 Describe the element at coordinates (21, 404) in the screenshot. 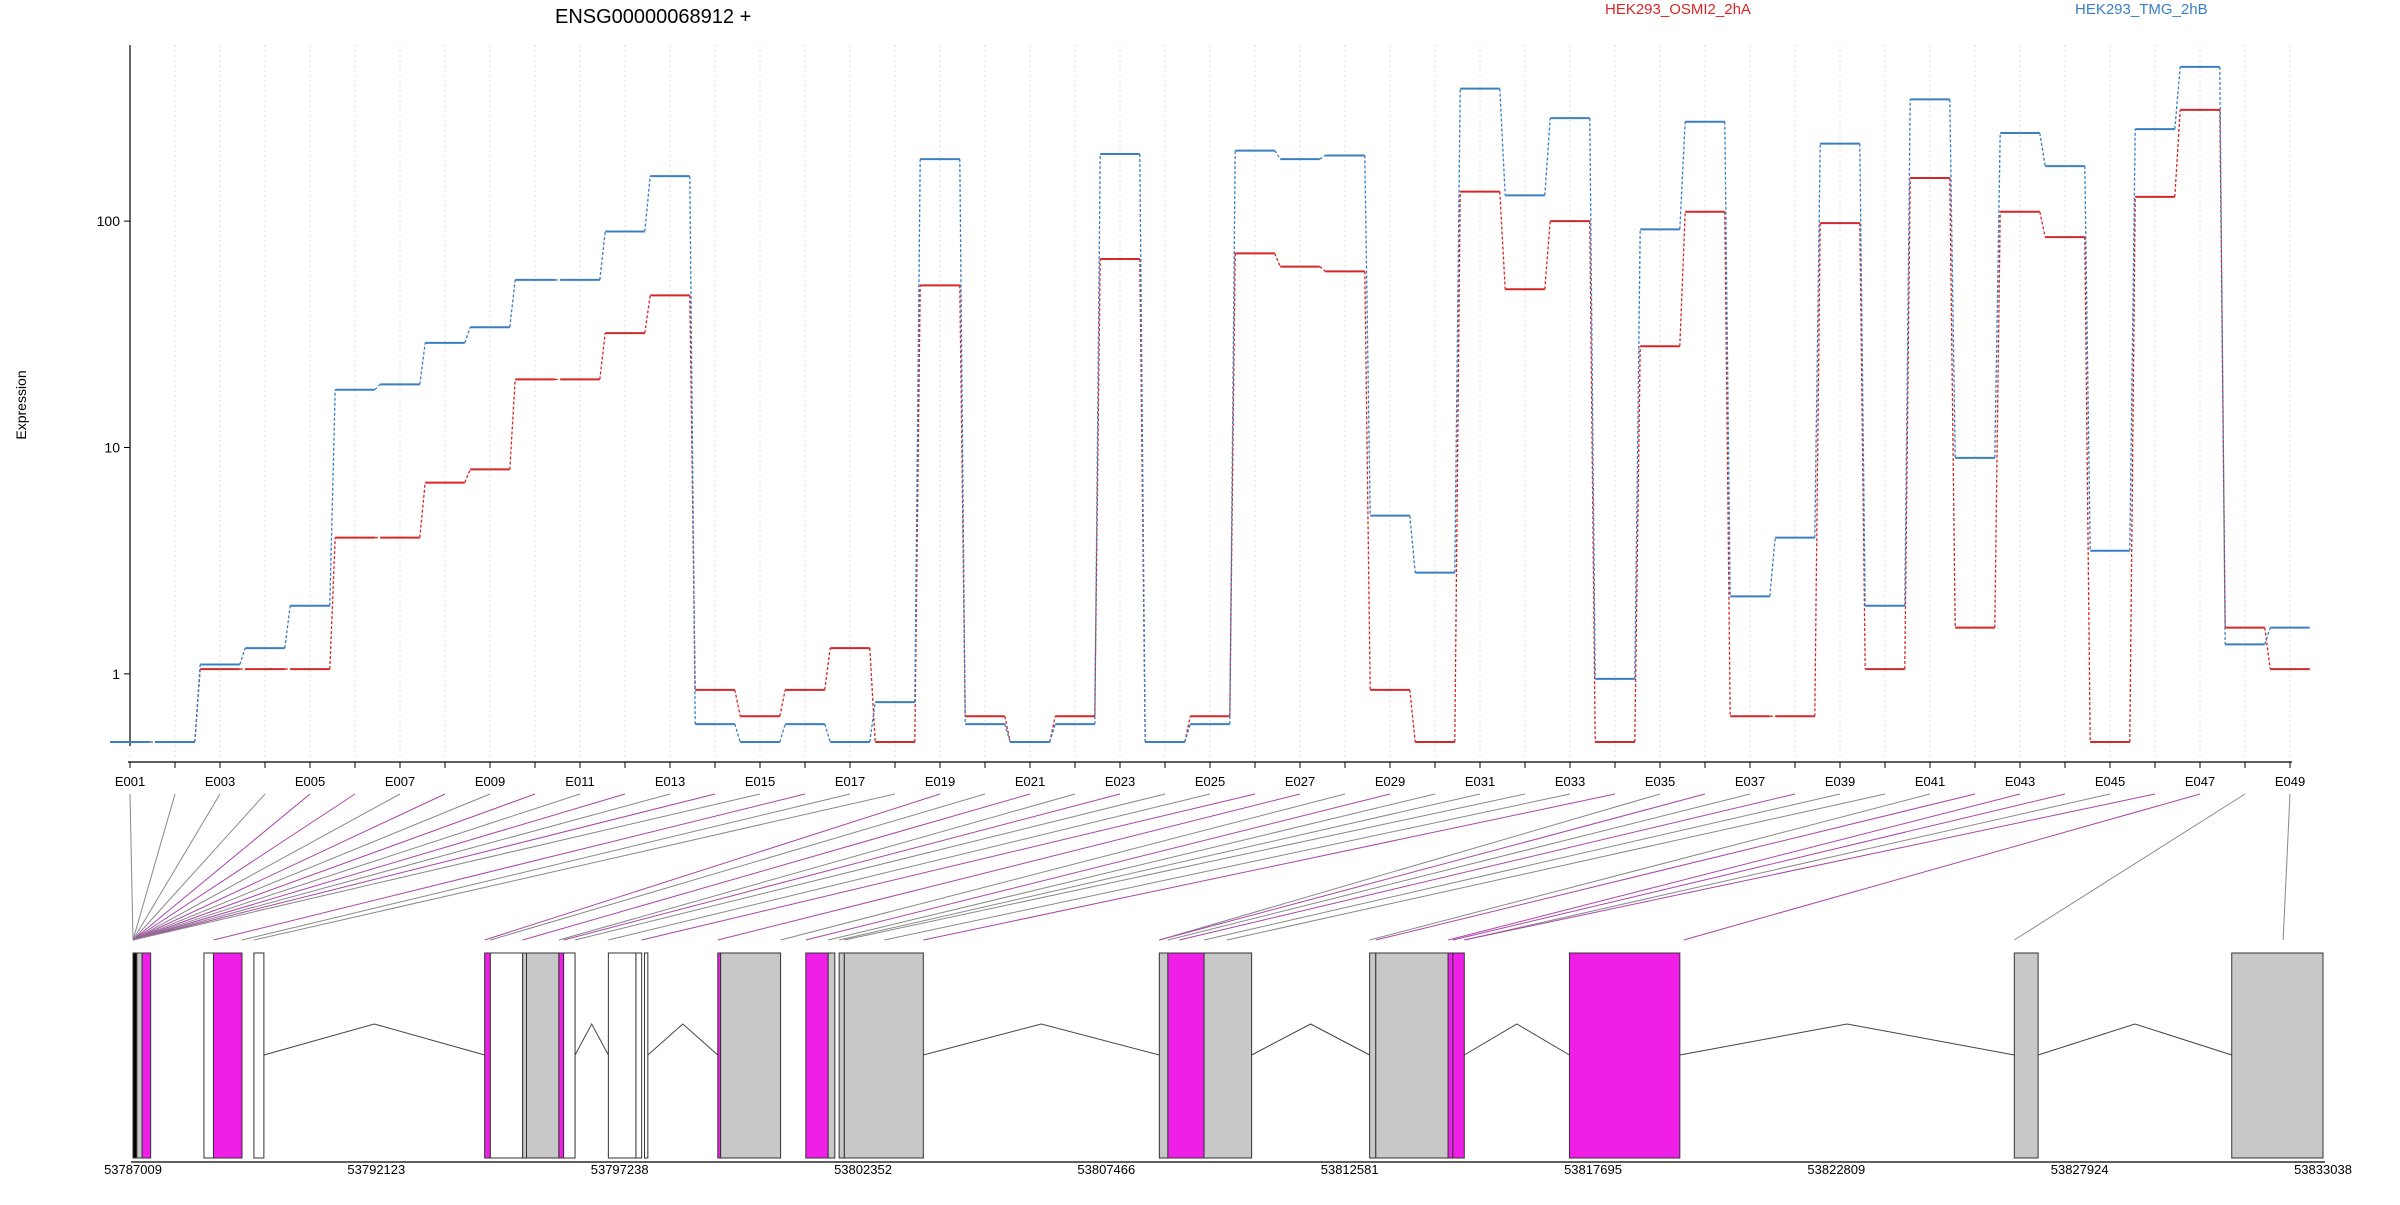

I see `y-axis-label: Expression` at that location.